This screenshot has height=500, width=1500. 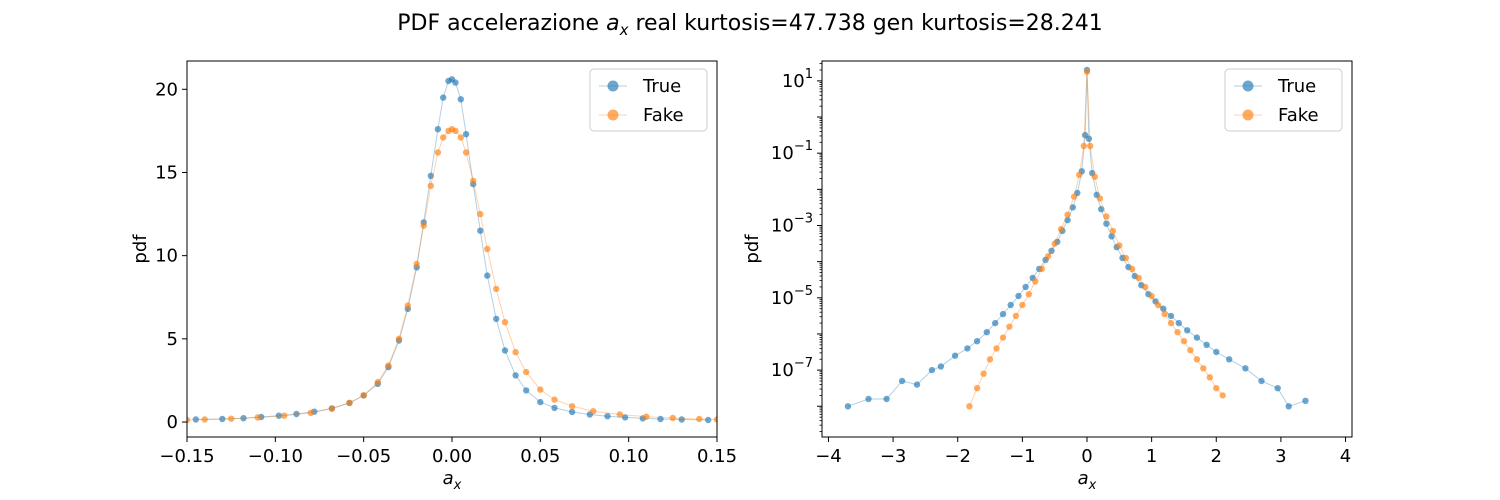 What do you see at coordinates (1096, 239) in the screenshot?
I see `series-line-fake` at bounding box center [1096, 239].